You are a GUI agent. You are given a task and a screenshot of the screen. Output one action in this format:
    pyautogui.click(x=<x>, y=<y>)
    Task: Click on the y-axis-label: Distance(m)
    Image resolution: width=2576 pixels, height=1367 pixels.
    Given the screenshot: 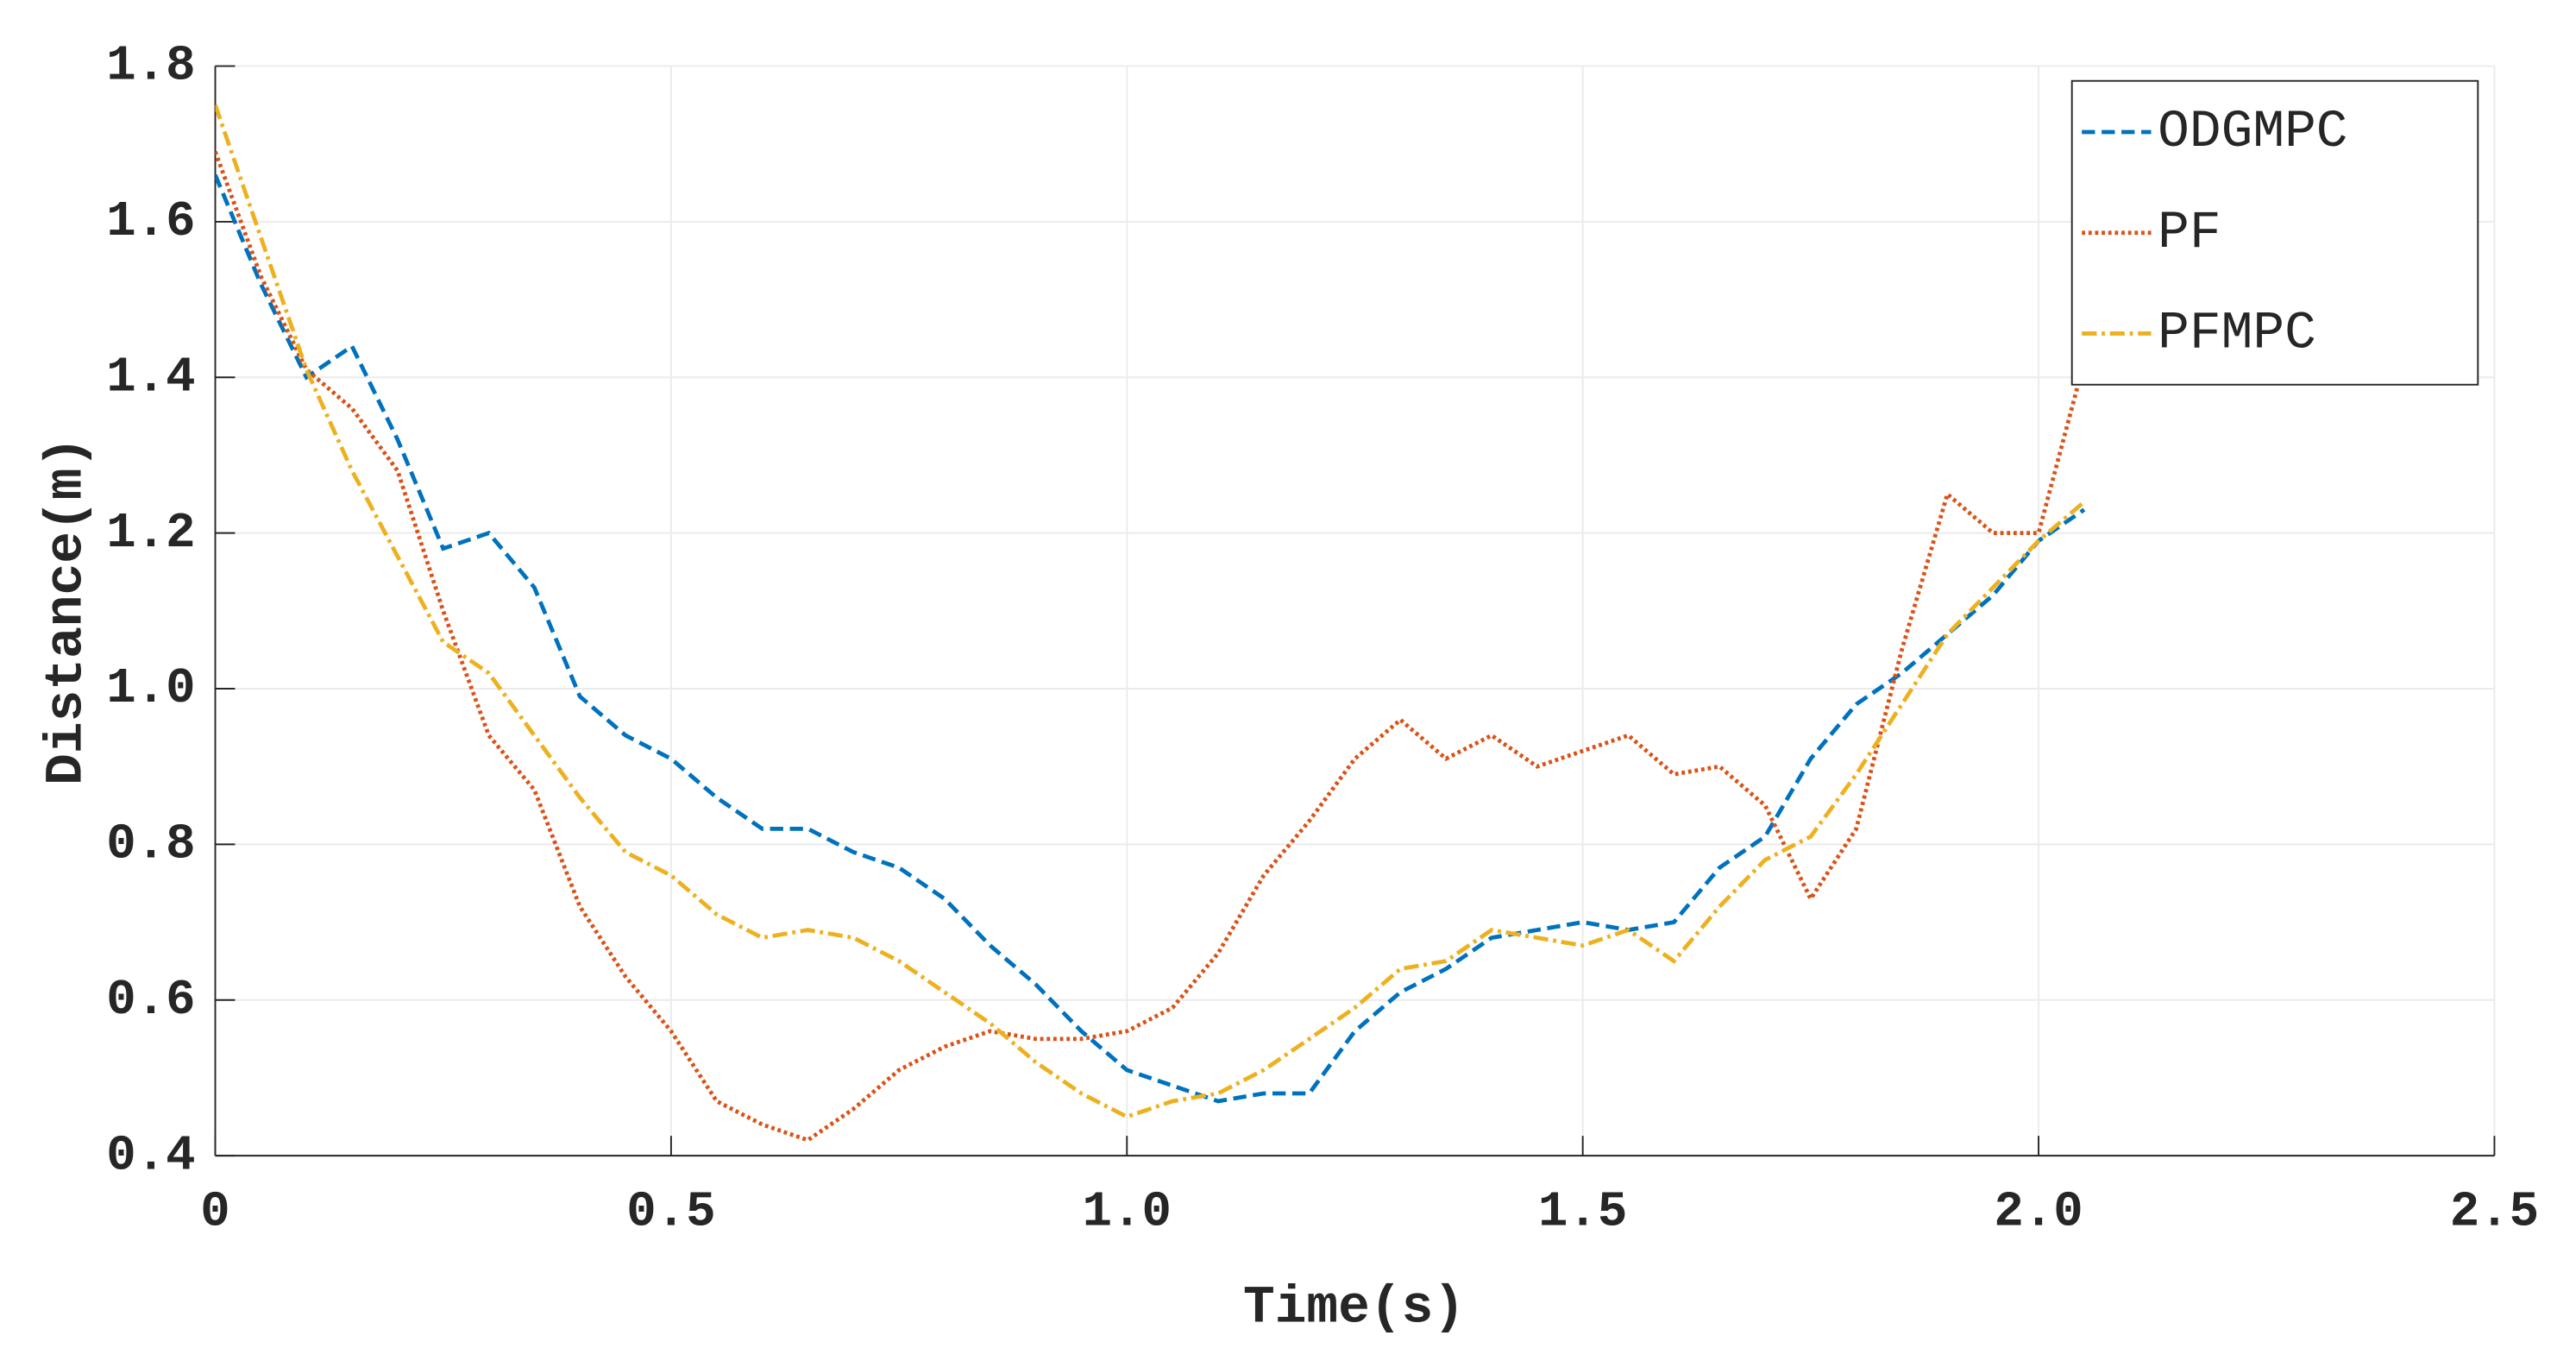 What is the action you would take?
    pyautogui.click(x=67, y=611)
    